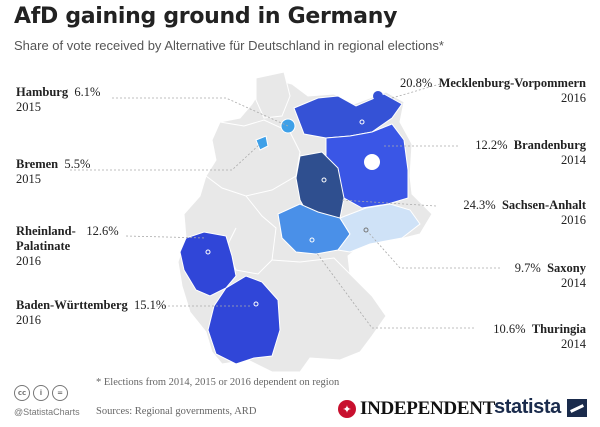 The width and height of the screenshot is (600, 427). What do you see at coordinates (394, 290) in the screenshot?
I see `leader-line-thuringia` at bounding box center [394, 290].